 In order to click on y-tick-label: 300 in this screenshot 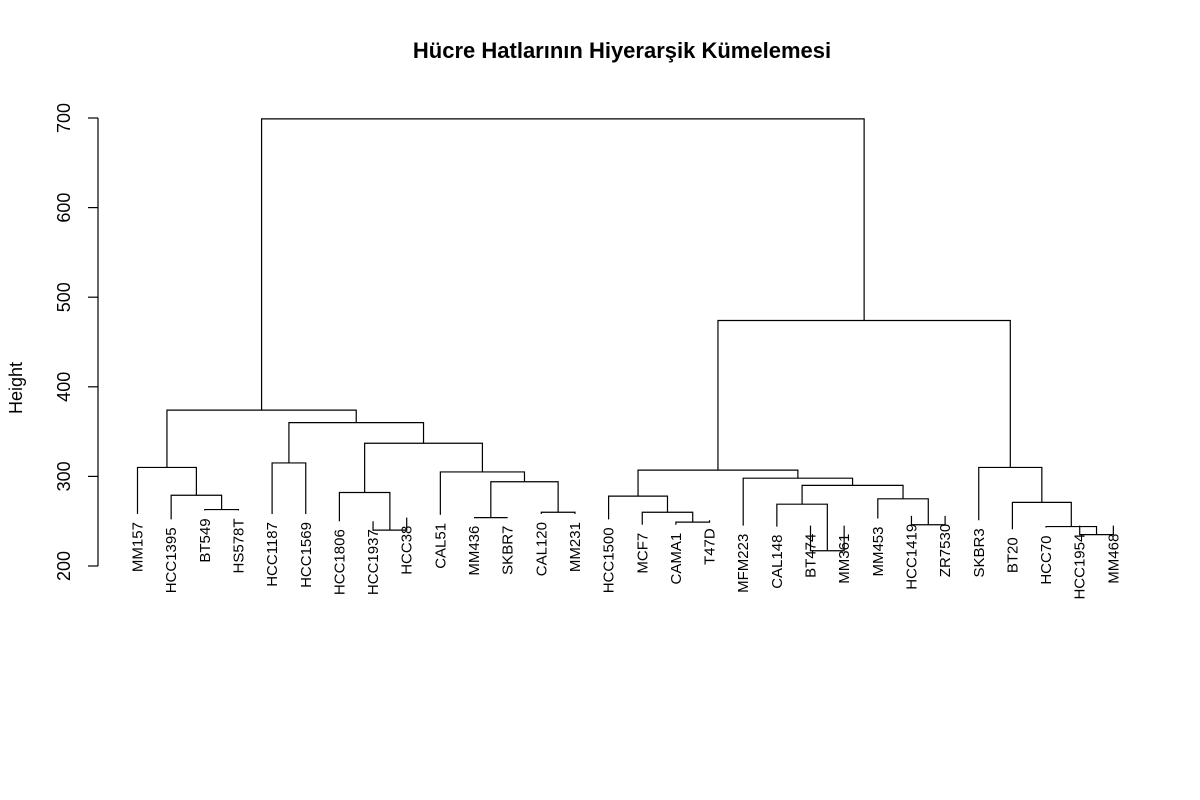, I will do `click(64, 476)`.